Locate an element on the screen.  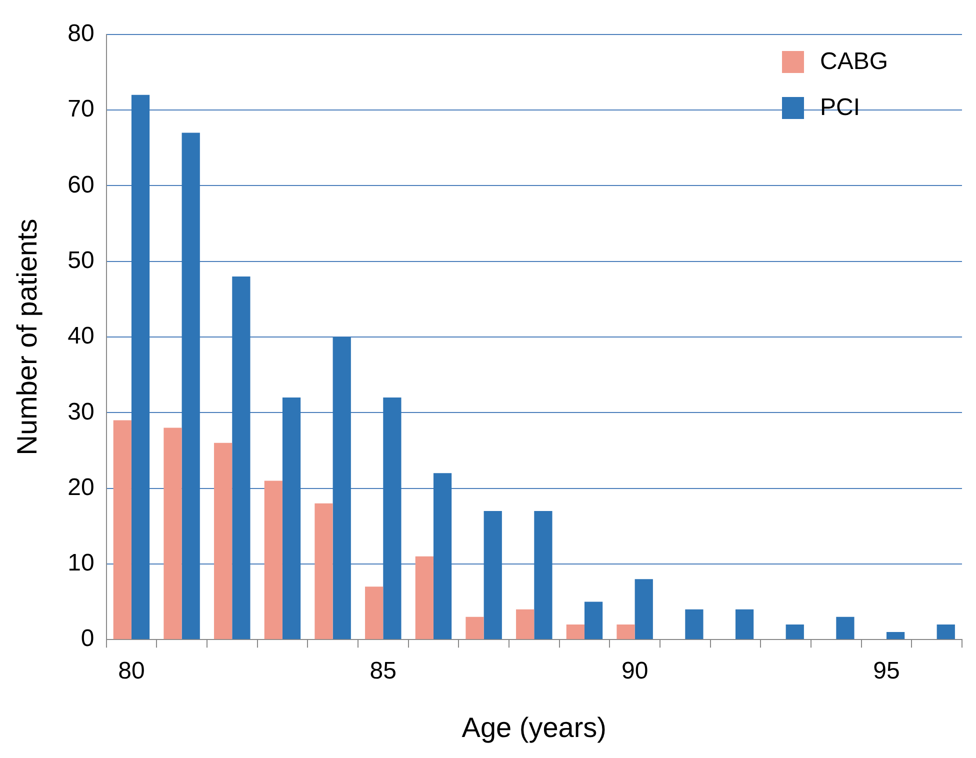
y-tick-label: 70 is located at coordinates (81, 109).